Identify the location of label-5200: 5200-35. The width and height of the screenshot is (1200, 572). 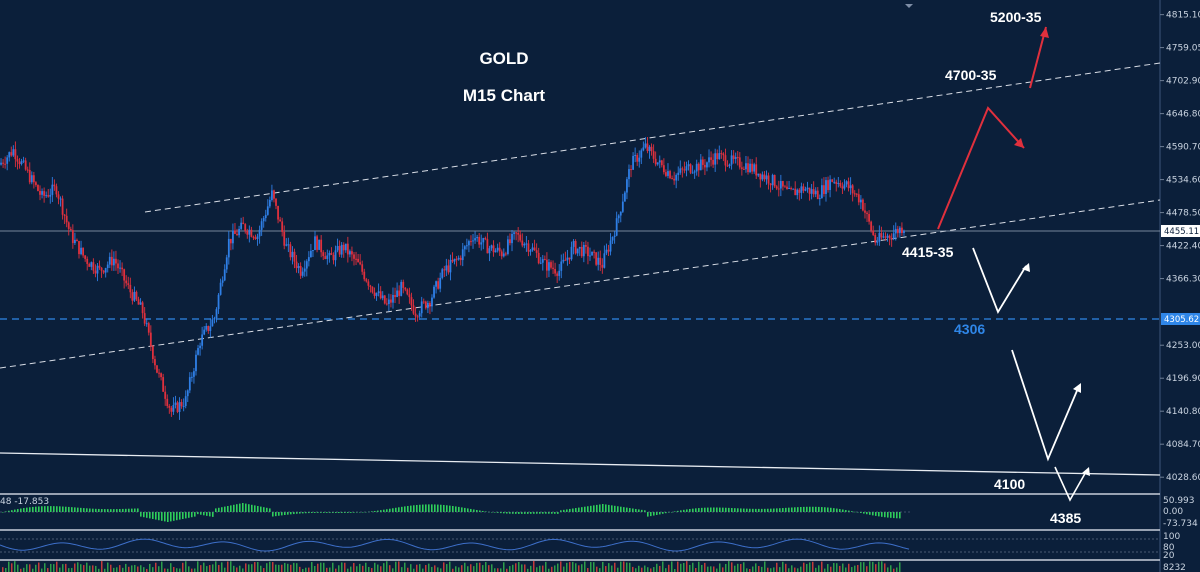
(1016, 17).